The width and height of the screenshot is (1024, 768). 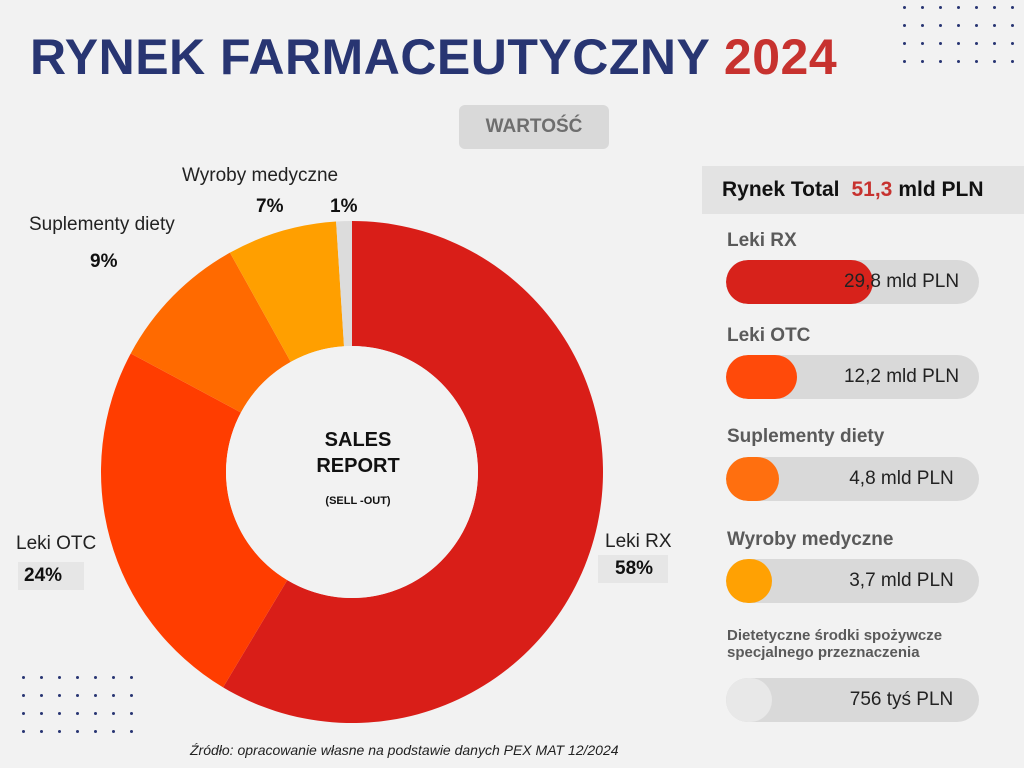 I want to click on donut-center-subtitle: (SELL -OUT), so click(x=358, y=501).